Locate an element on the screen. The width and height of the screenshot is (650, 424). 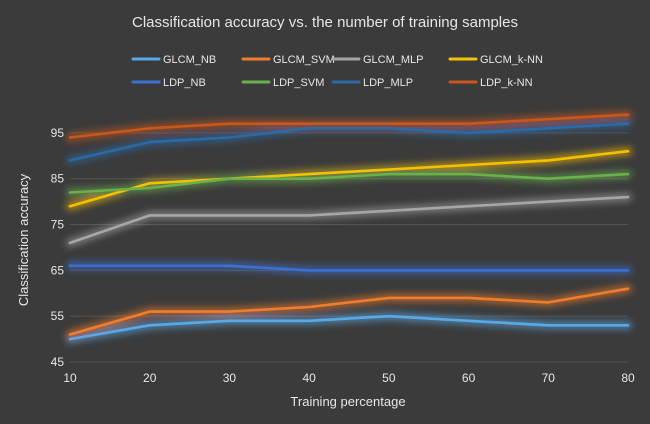
series-line-glcm-svm is located at coordinates (349, 311).